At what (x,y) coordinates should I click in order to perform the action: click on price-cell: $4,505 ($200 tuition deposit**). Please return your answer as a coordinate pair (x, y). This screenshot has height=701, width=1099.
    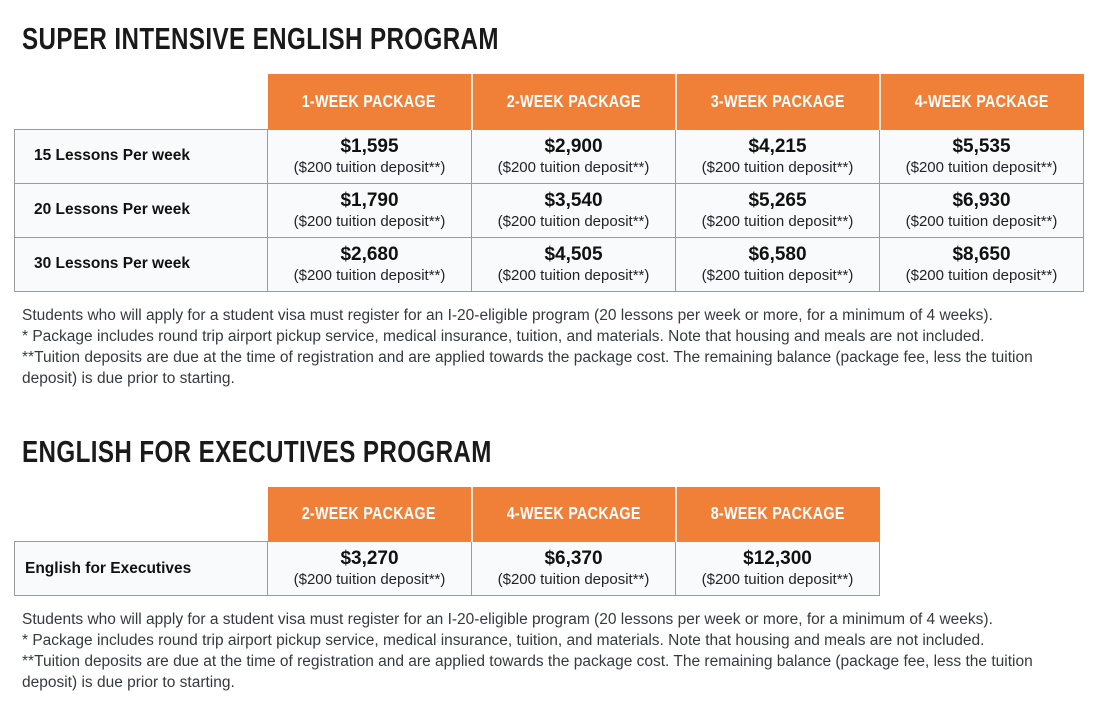
    Looking at the image, I should click on (573, 264).